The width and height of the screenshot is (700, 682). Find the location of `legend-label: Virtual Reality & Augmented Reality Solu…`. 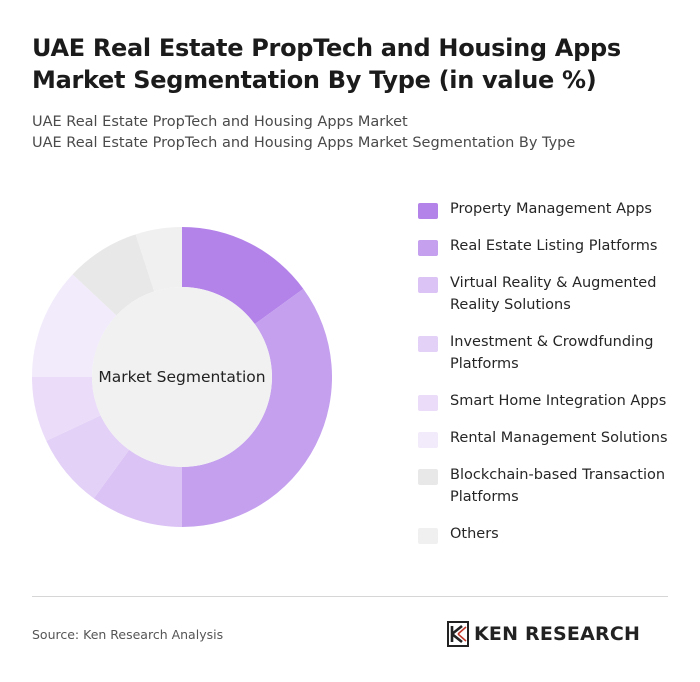

legend-label: Virtual Reality & Augmented Reality Solu… is located at coordinates (553, 294).